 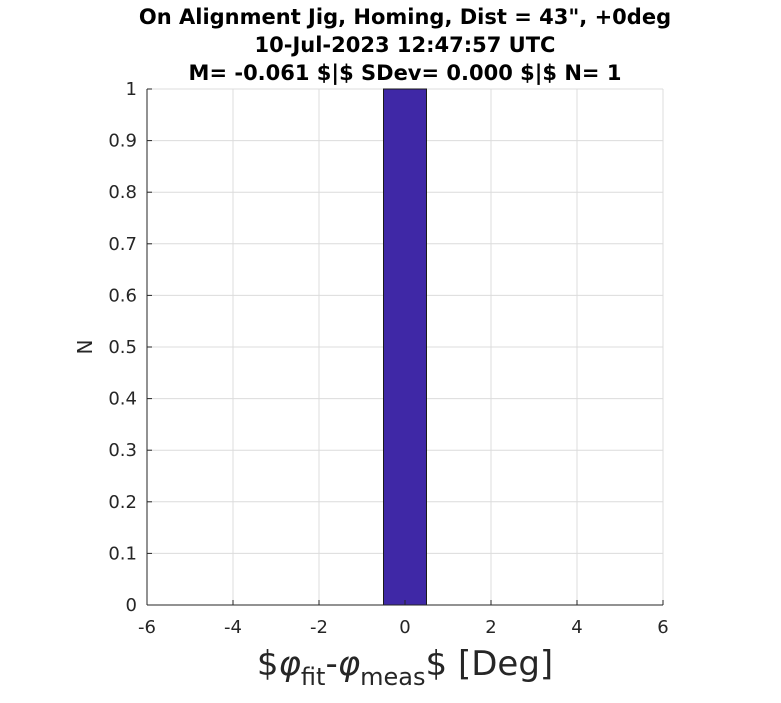 What do you see at coordinates (233, 627) in the screenshot?
I see `x-tick-label-1: -4` at bounding box center [233, 627].